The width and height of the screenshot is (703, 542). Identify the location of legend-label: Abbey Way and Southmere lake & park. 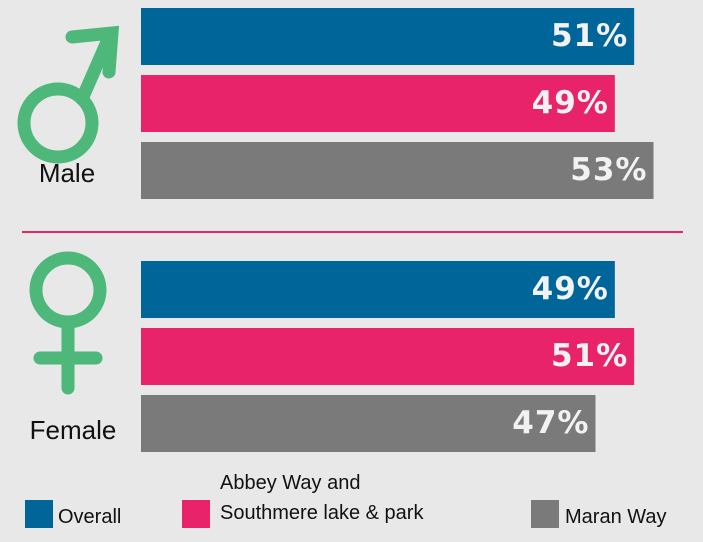
(322, 498).